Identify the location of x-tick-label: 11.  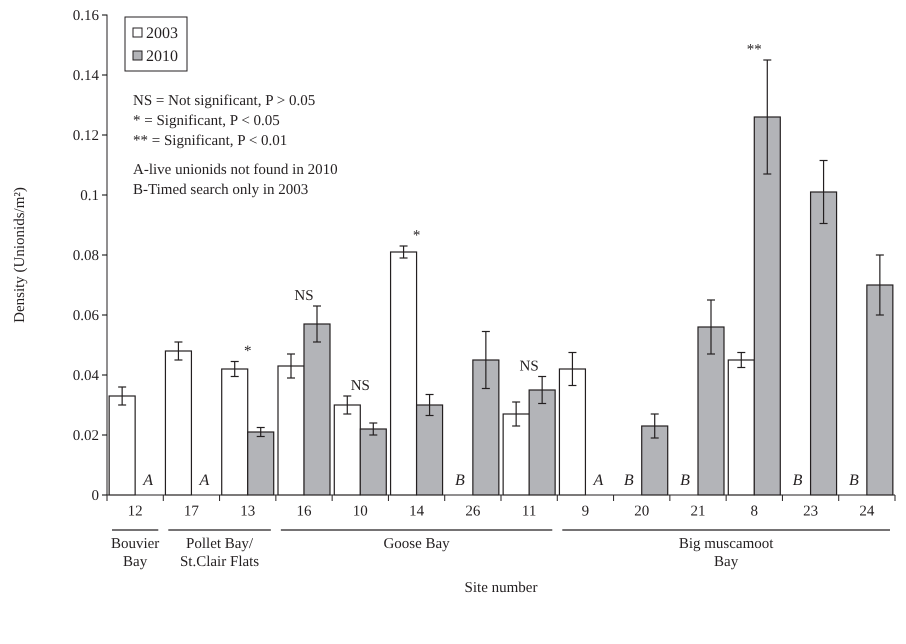
(529, 512).